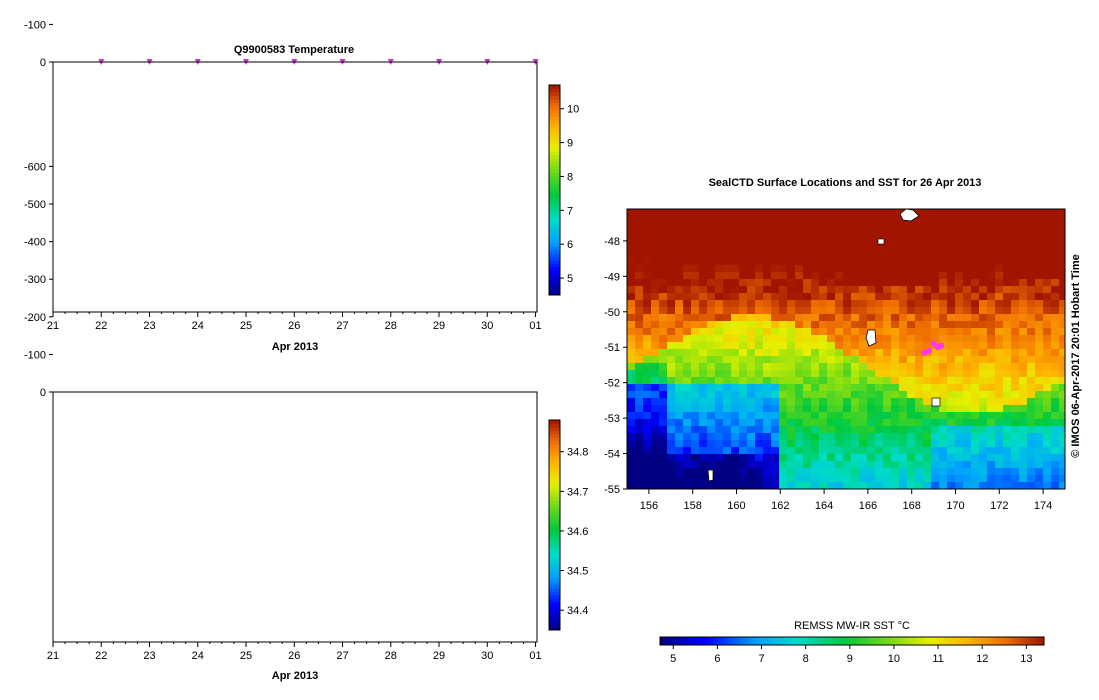 The image size is (1099, 700). What do you see at coordinates (295, 347) in the screenshot?
I see `temperature-x-label: Apr 2013` at bounding box center [295, 347].